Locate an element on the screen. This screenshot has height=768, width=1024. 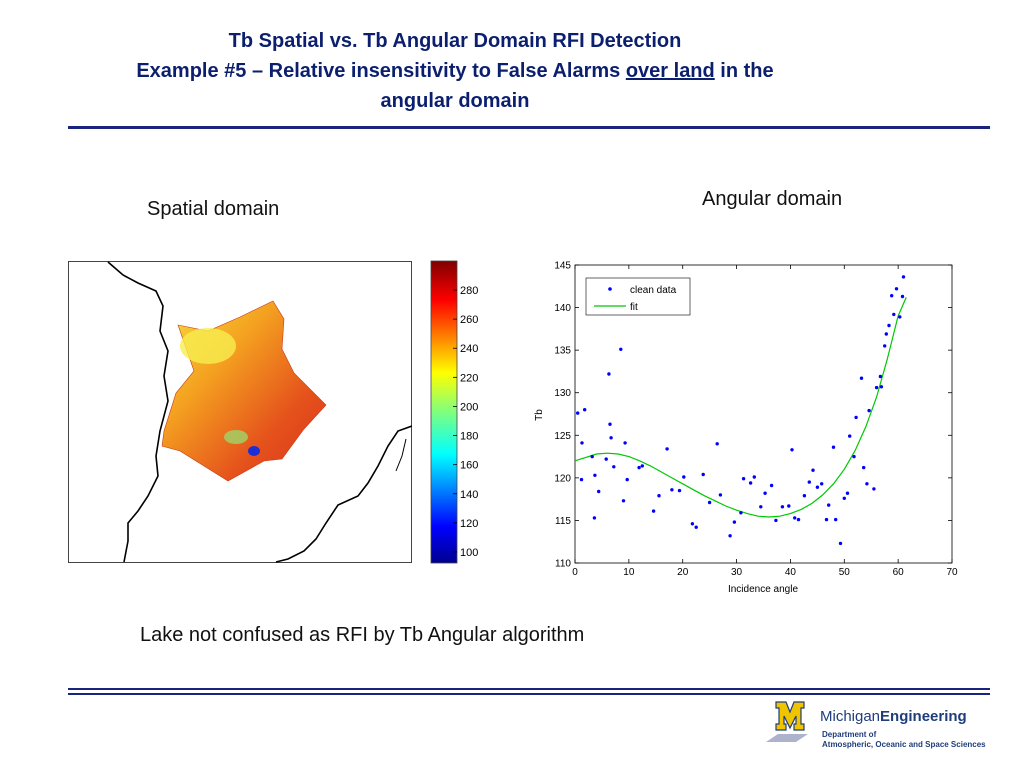
colorbar-tick-label: 240 is located at coordinates (469, 349).